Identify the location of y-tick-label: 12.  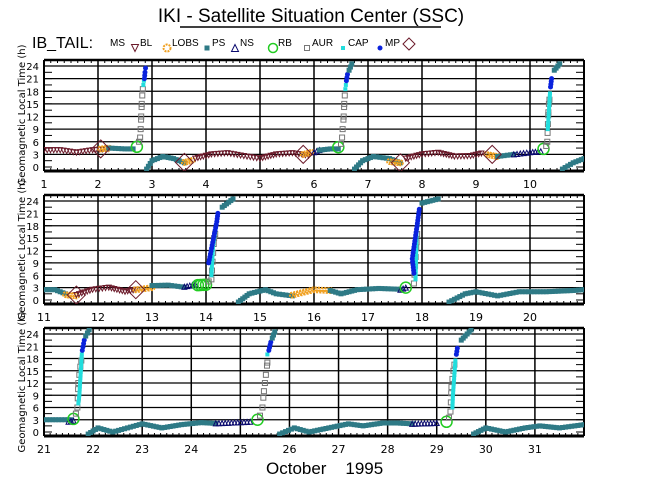
(32, 384).